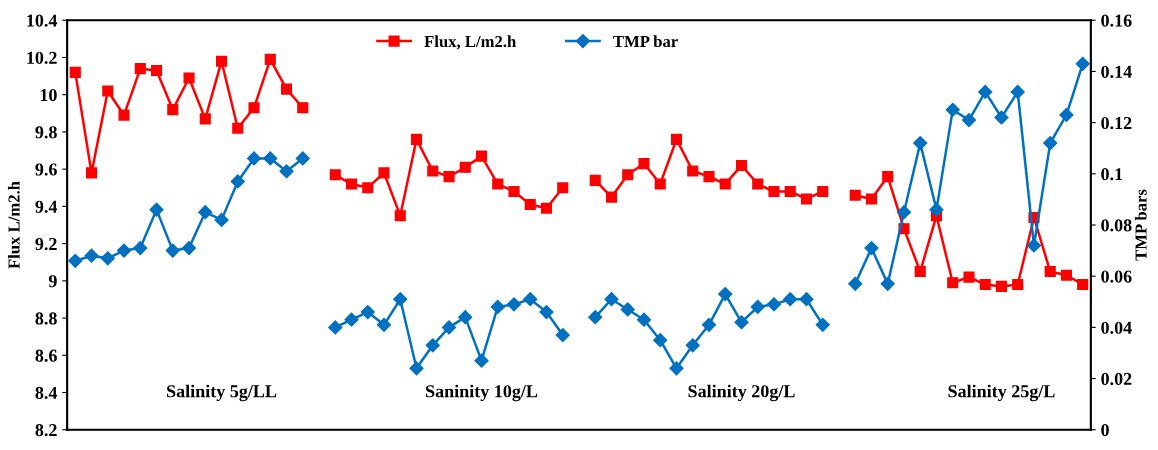 The height and width of the screenshot is (450, 1158). I want to click on y2-tick-label: 0.04, so click(1116, 327).